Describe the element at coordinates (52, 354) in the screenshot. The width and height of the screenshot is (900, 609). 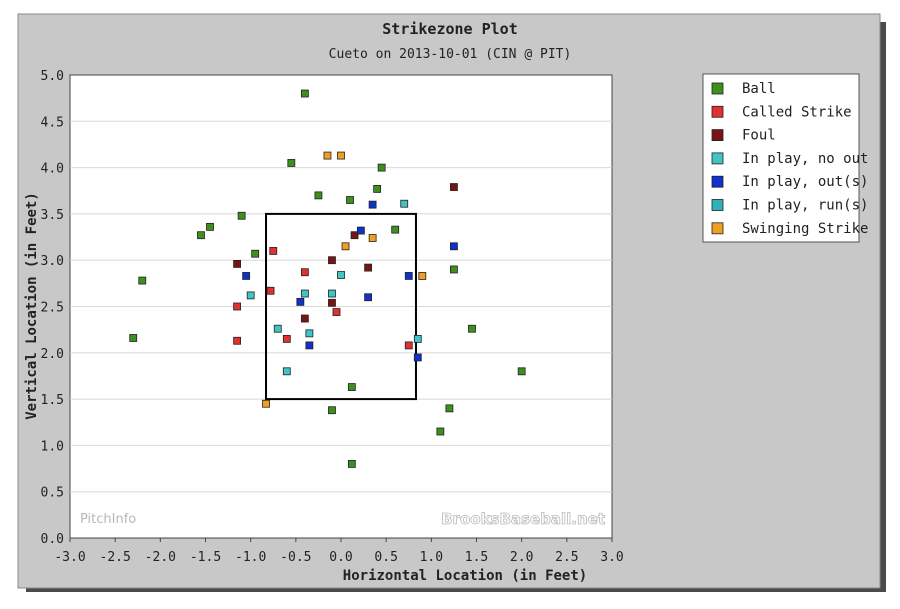
I see `y-tick-label: 2.0` at that location.